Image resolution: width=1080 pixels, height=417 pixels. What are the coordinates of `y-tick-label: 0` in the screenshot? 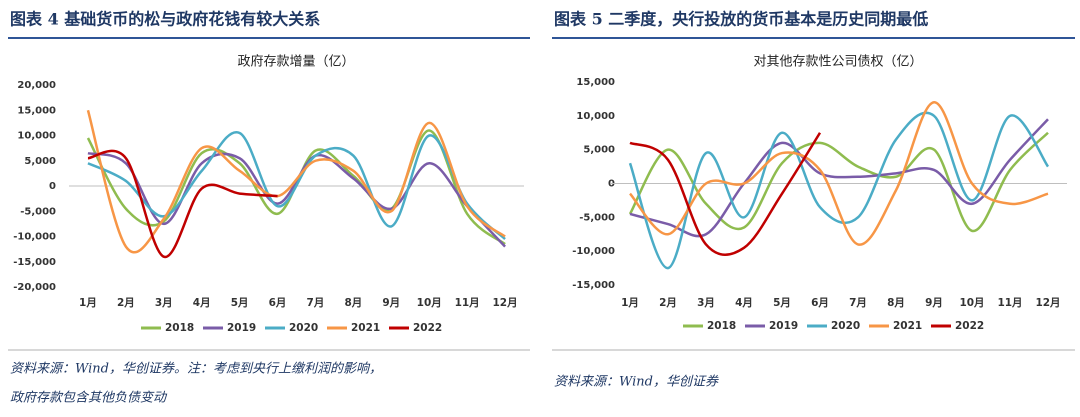 It's located at (52, 186).